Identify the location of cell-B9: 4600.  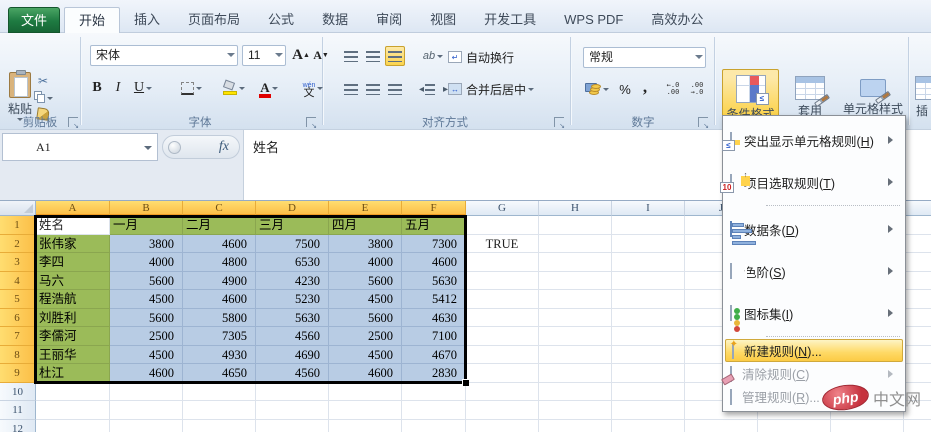
(146, 373).